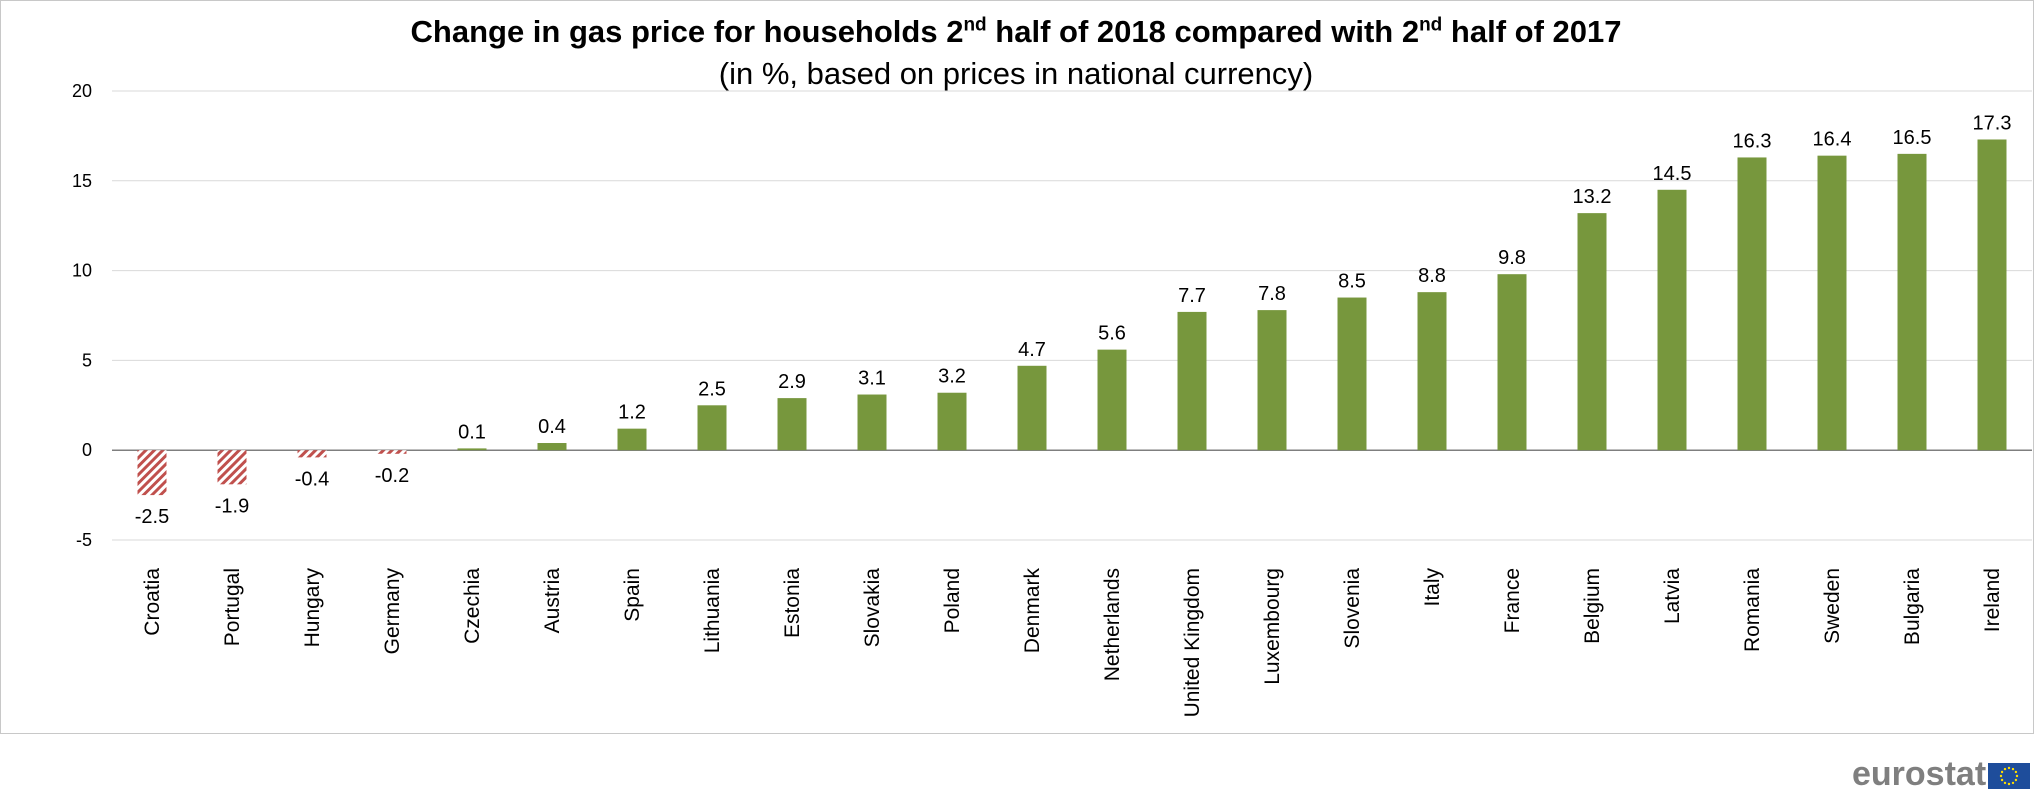 This screenshot has width=2036, height=808. What do you see at coordinates (1432, 371) in the screenshot?
I see `bar-italy` at bounding box center [1432, 371].